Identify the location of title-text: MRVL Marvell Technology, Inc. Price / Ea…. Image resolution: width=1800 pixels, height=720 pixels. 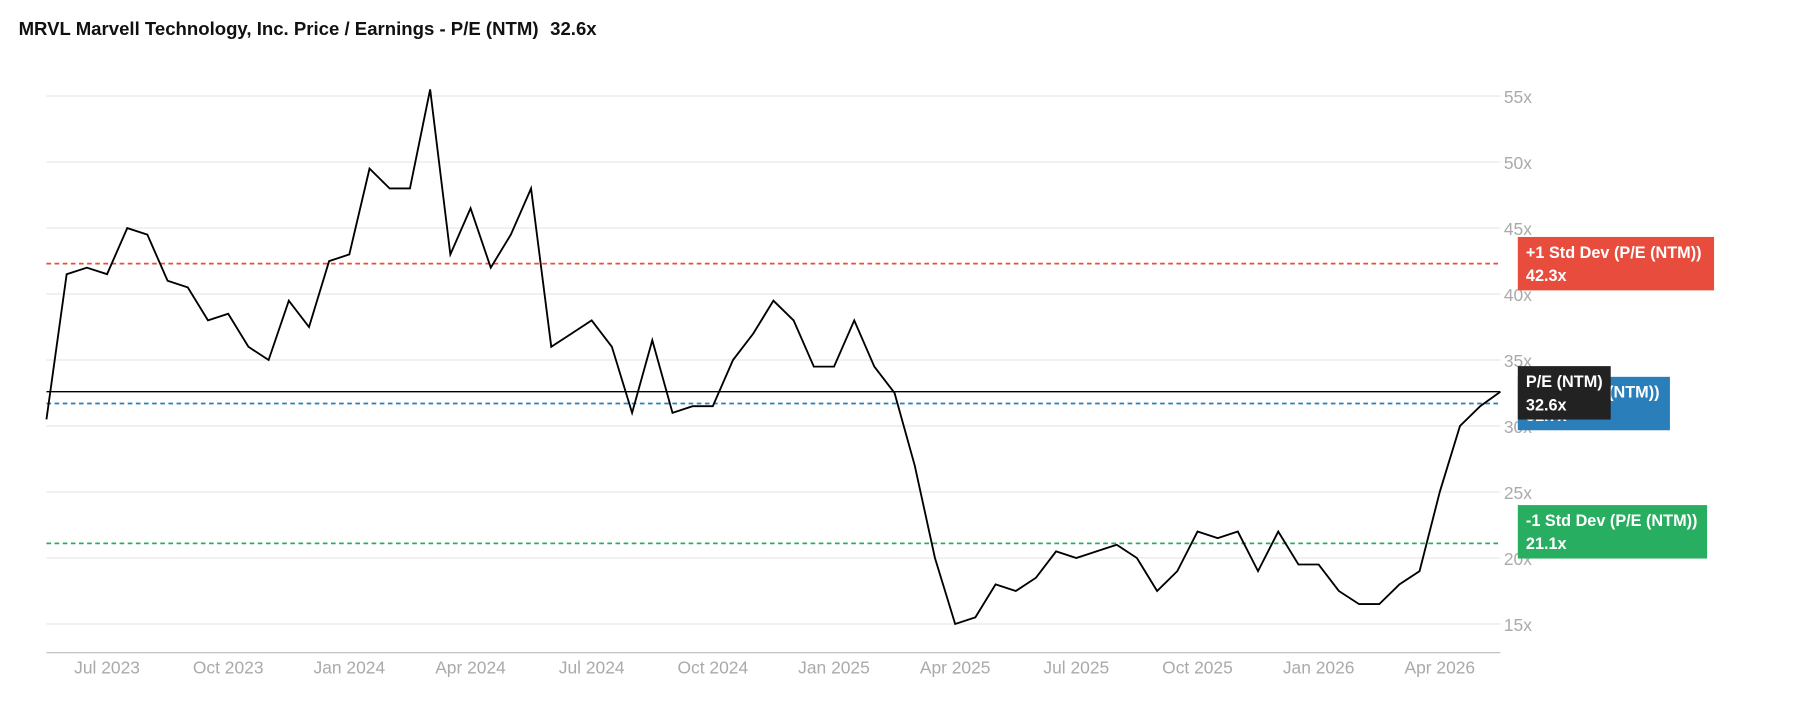
(279, 28).